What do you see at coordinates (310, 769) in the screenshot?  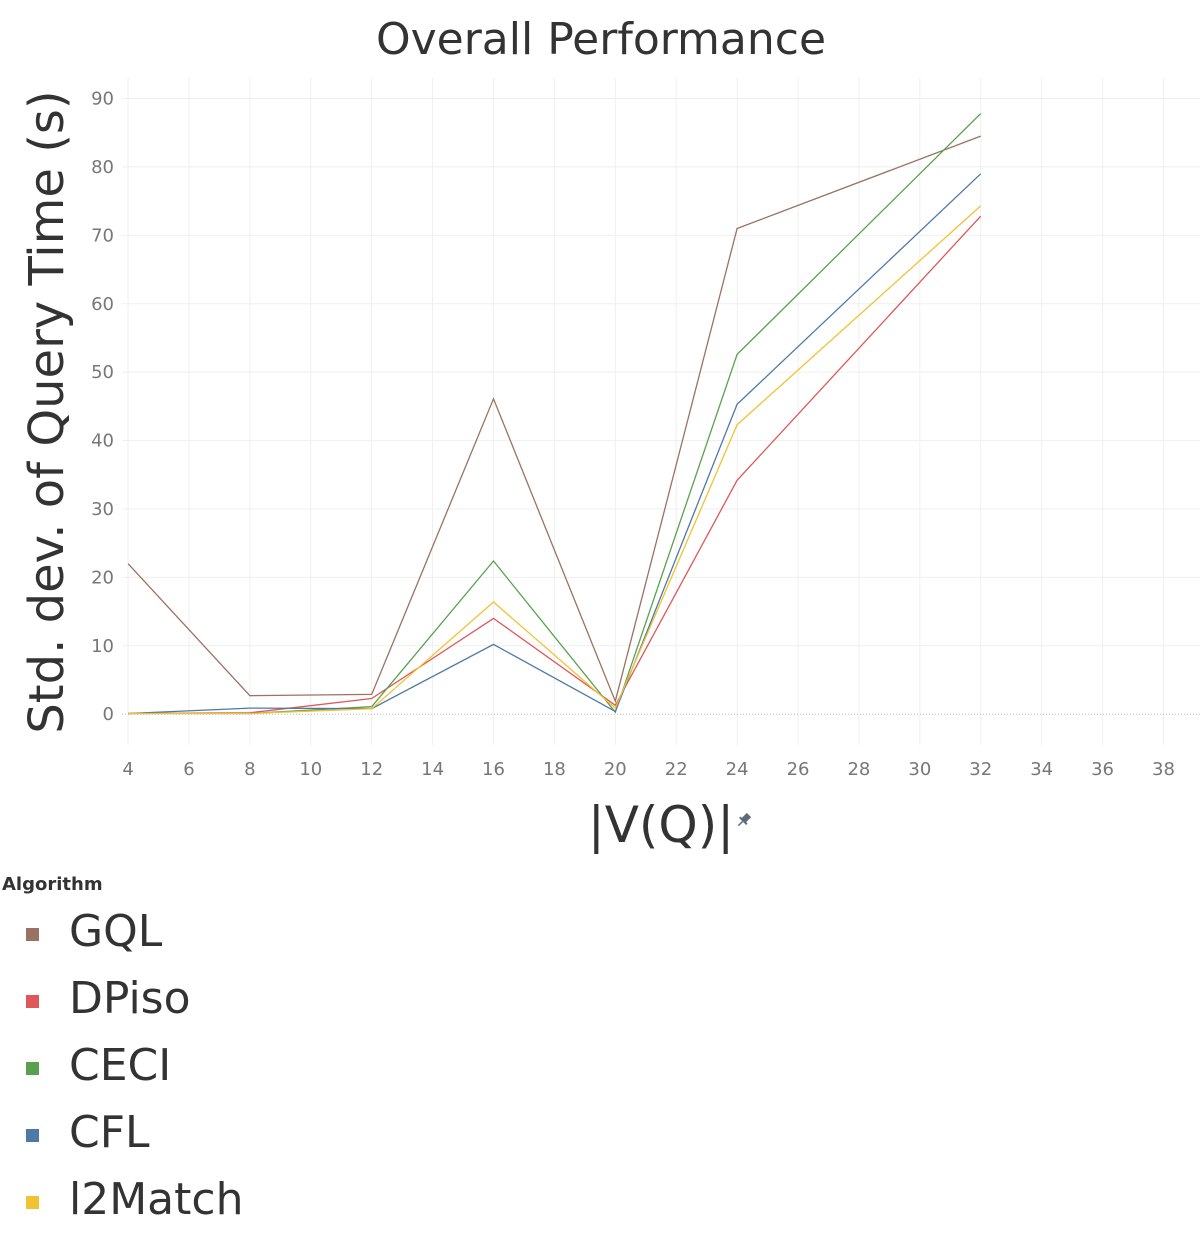 I see `x-tick-label: 10` at bounding box center [310, 769].